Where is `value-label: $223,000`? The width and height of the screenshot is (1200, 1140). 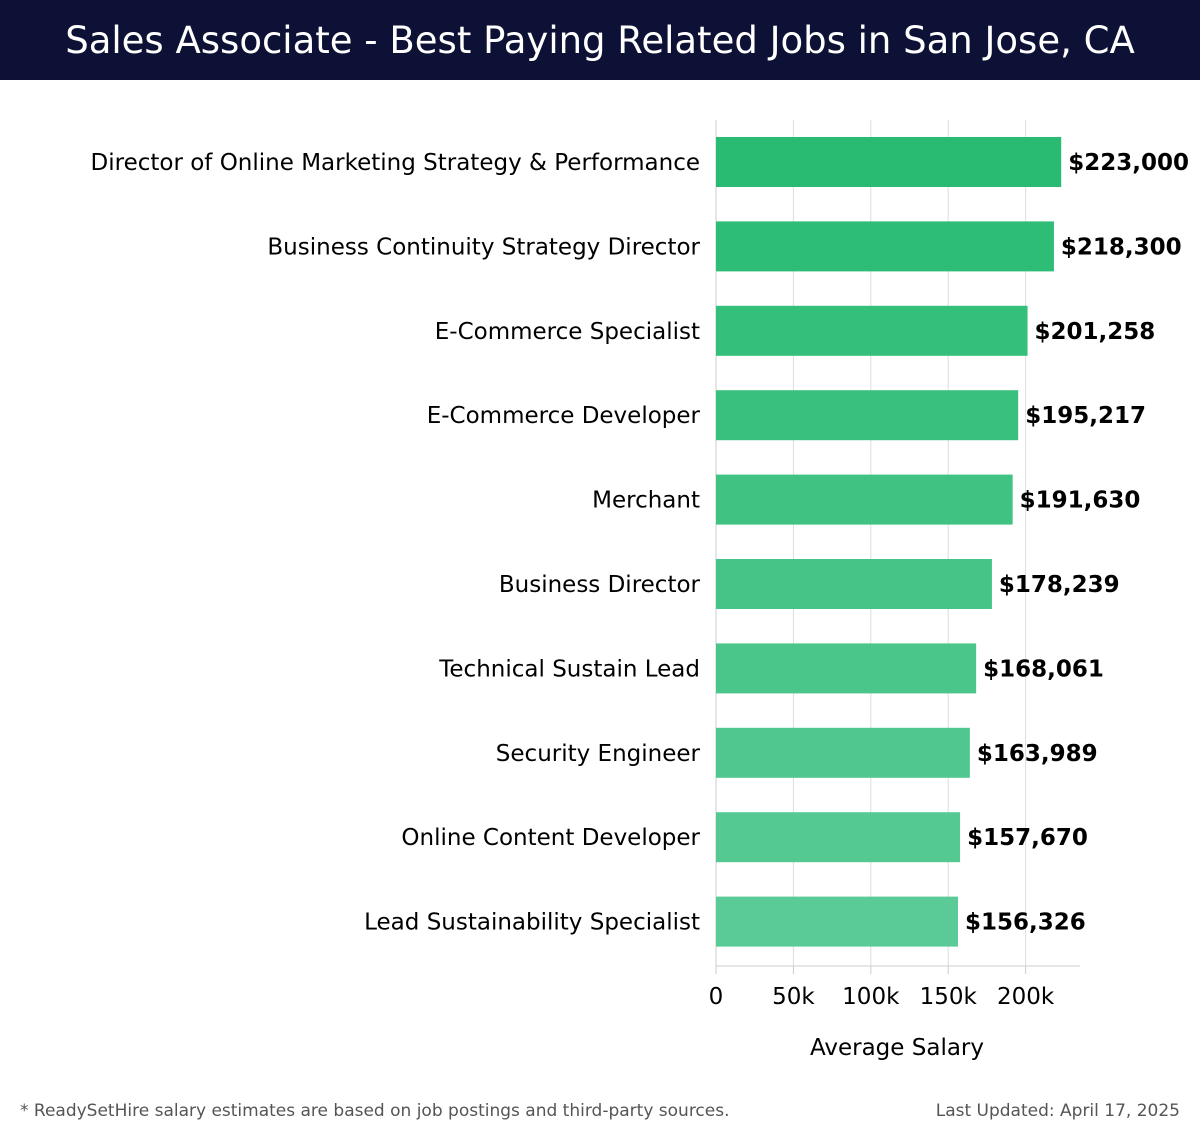 value-label: $223,000 is located at coordinates (1128, 163).